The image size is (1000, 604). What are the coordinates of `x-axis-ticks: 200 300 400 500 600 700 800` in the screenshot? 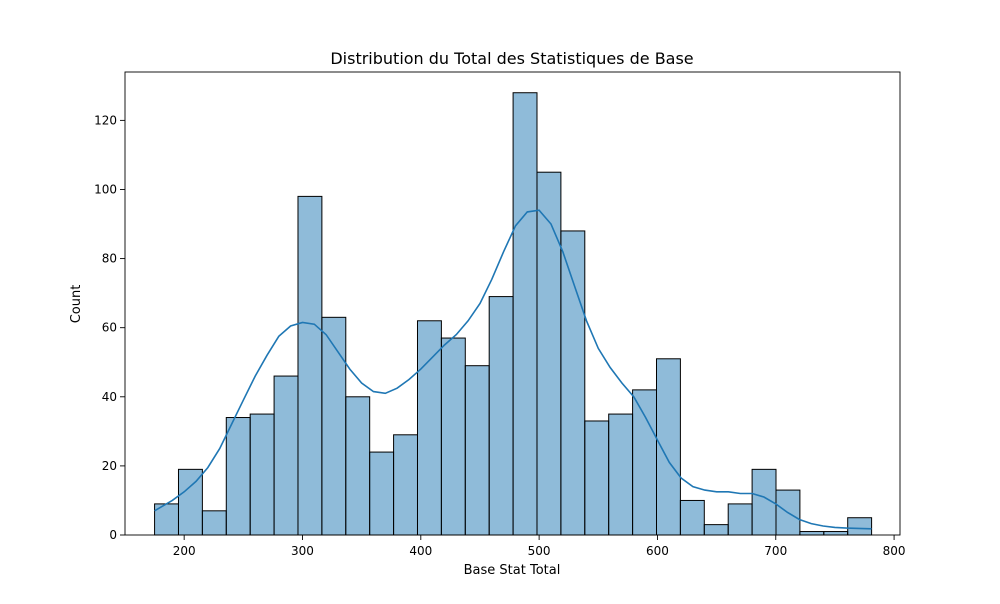 It's located at (539, 546).